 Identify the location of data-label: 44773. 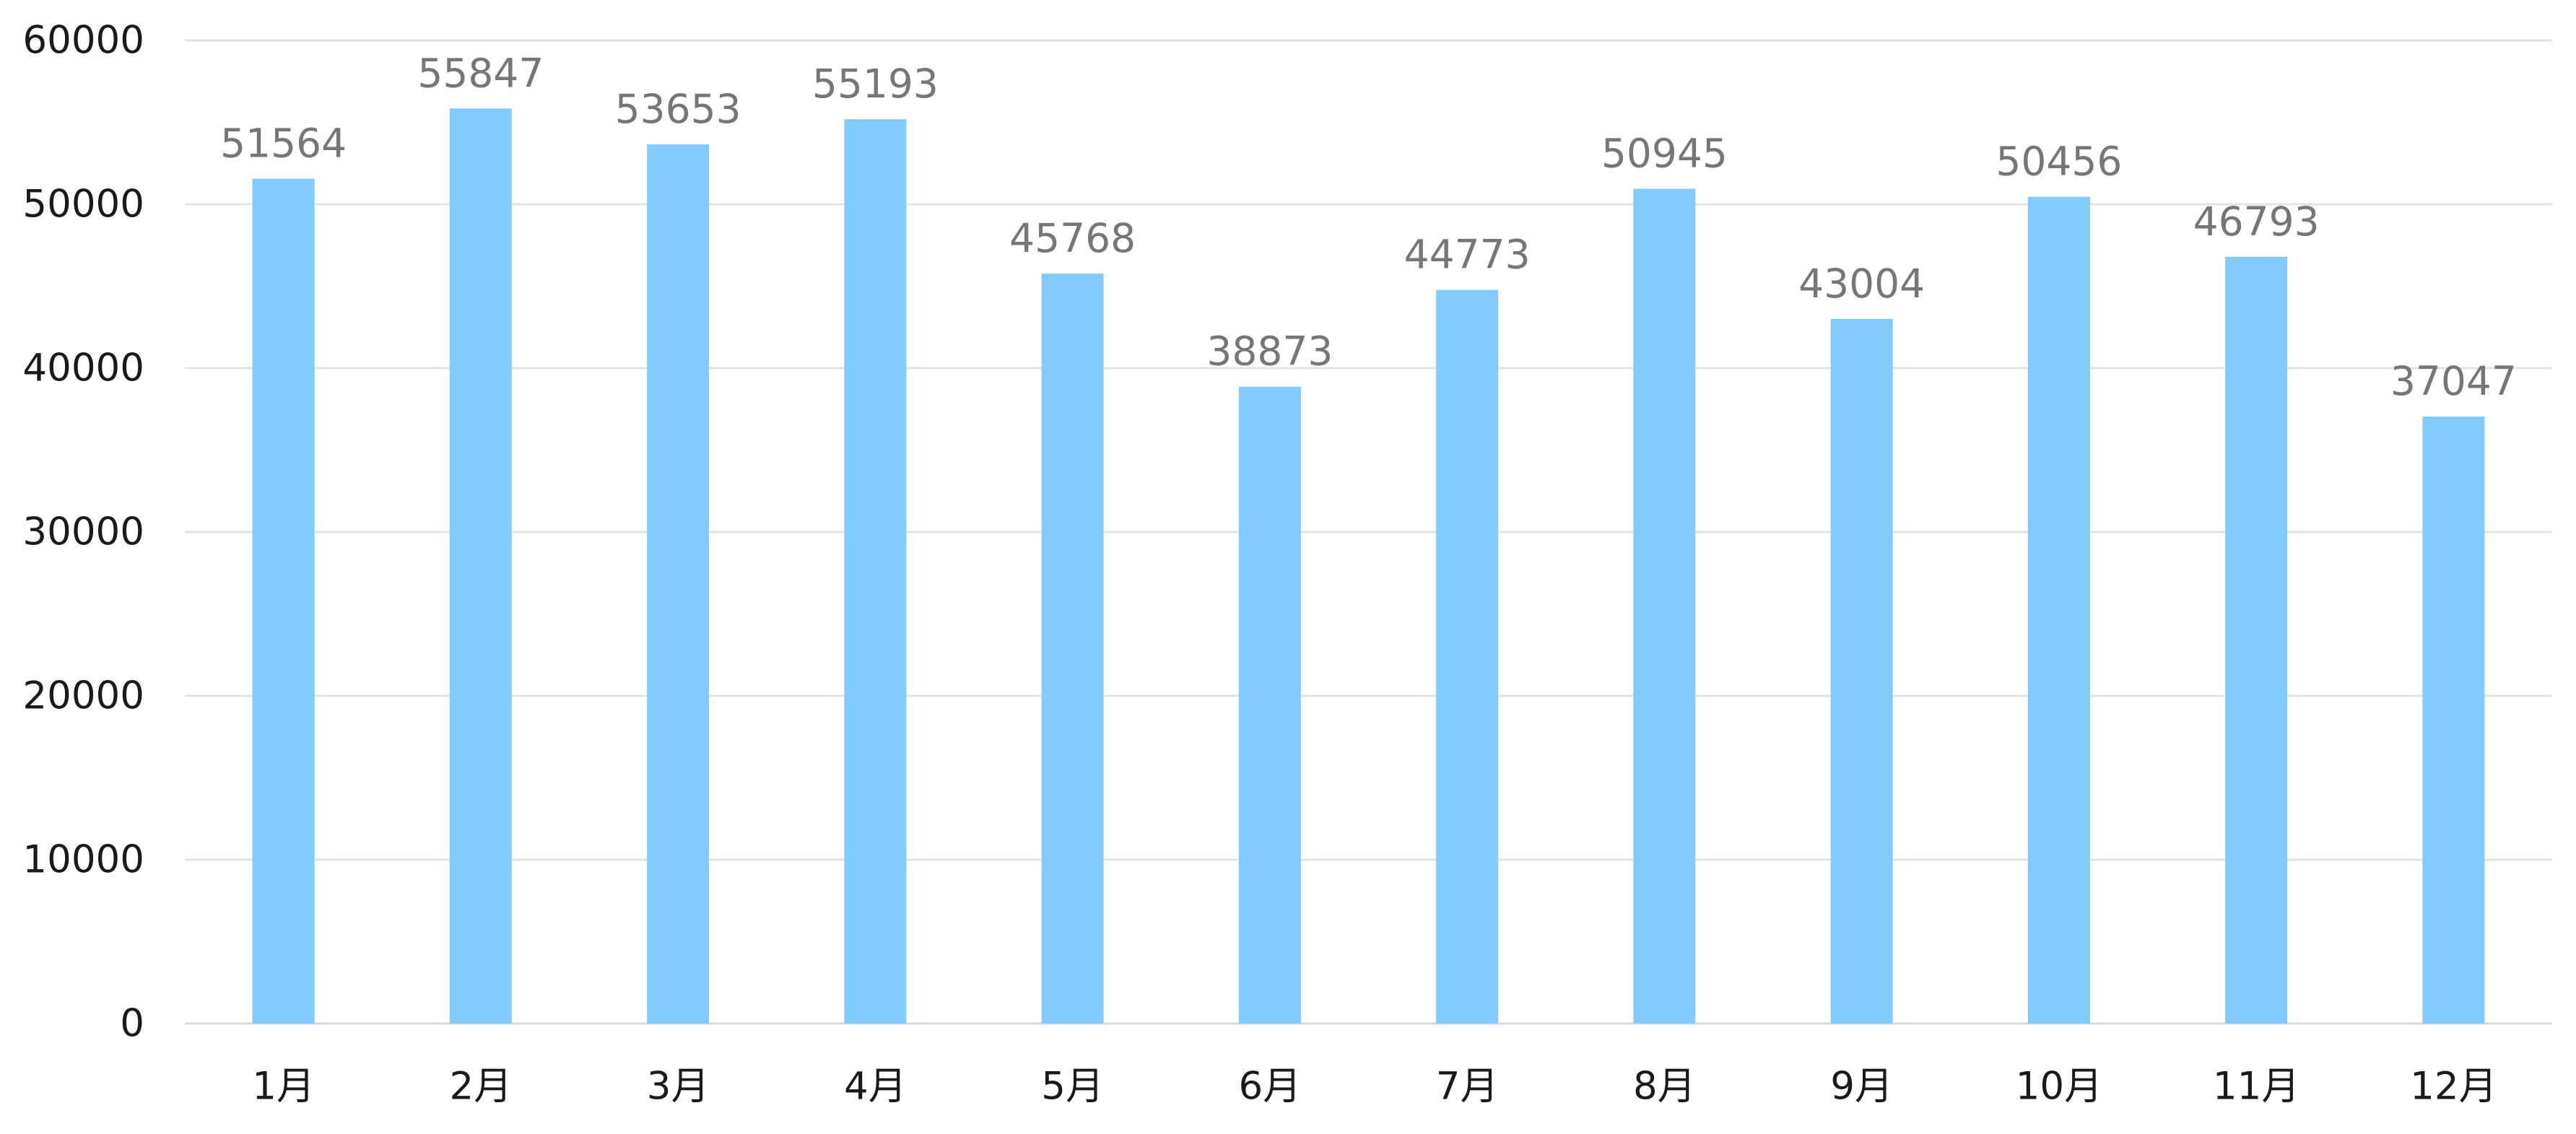
(1467, 255).